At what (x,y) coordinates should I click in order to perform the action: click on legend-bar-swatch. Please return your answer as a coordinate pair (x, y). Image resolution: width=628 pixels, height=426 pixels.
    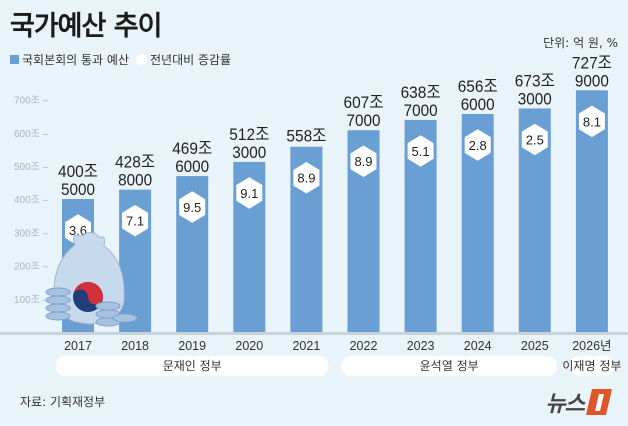
    Looking at the image, I should click on (14, 59).